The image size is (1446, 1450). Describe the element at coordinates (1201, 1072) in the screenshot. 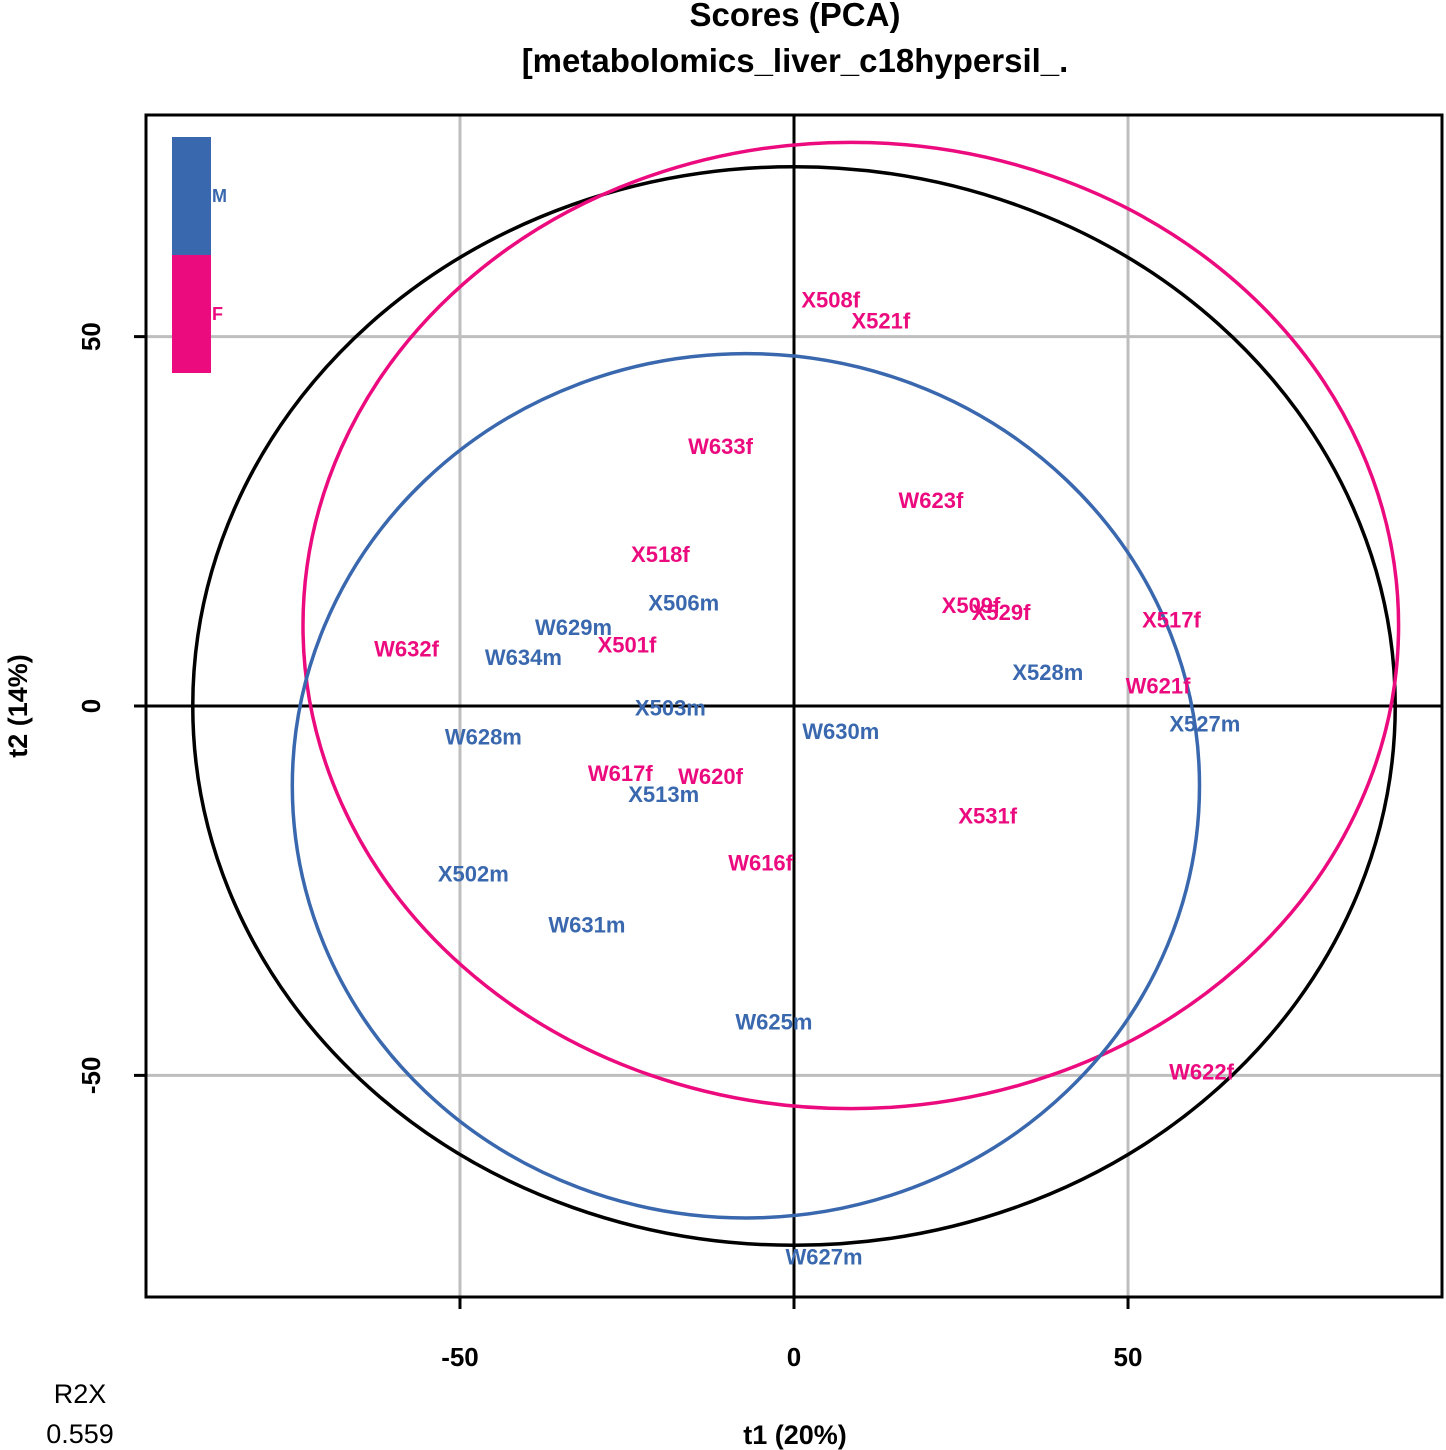

I see `point-label-w622f: W622f` at that location.